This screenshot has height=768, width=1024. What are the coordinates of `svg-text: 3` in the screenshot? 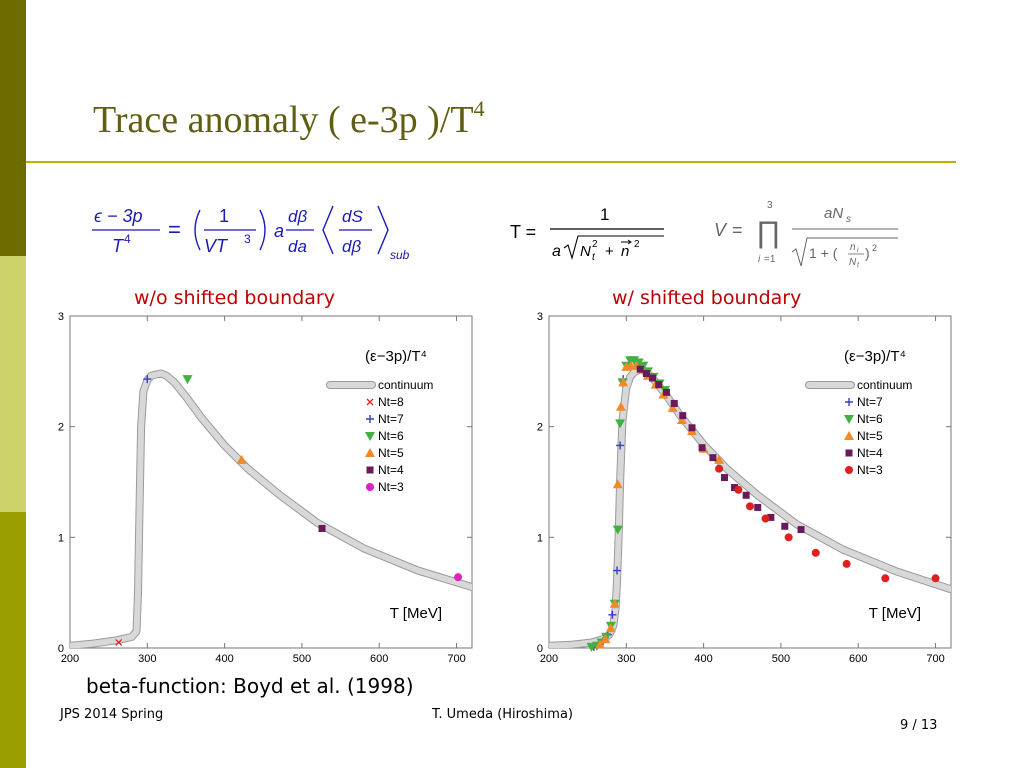 It's located at (247, 239).